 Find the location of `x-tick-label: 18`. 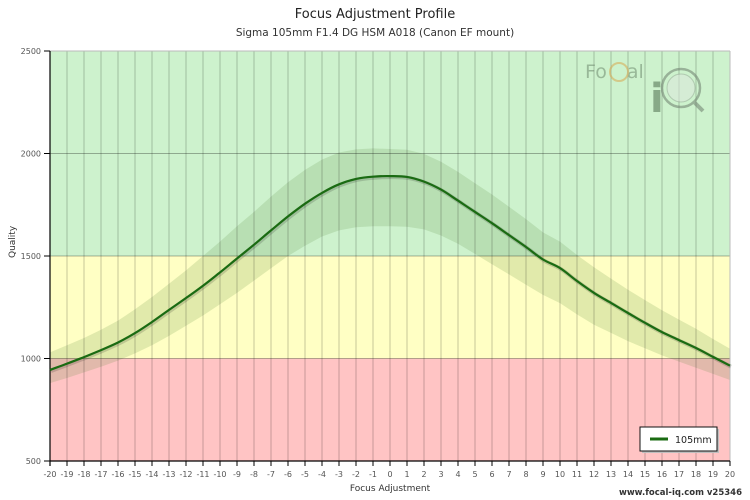

x-tick-label: 18 is located at coordinates (696, 474).